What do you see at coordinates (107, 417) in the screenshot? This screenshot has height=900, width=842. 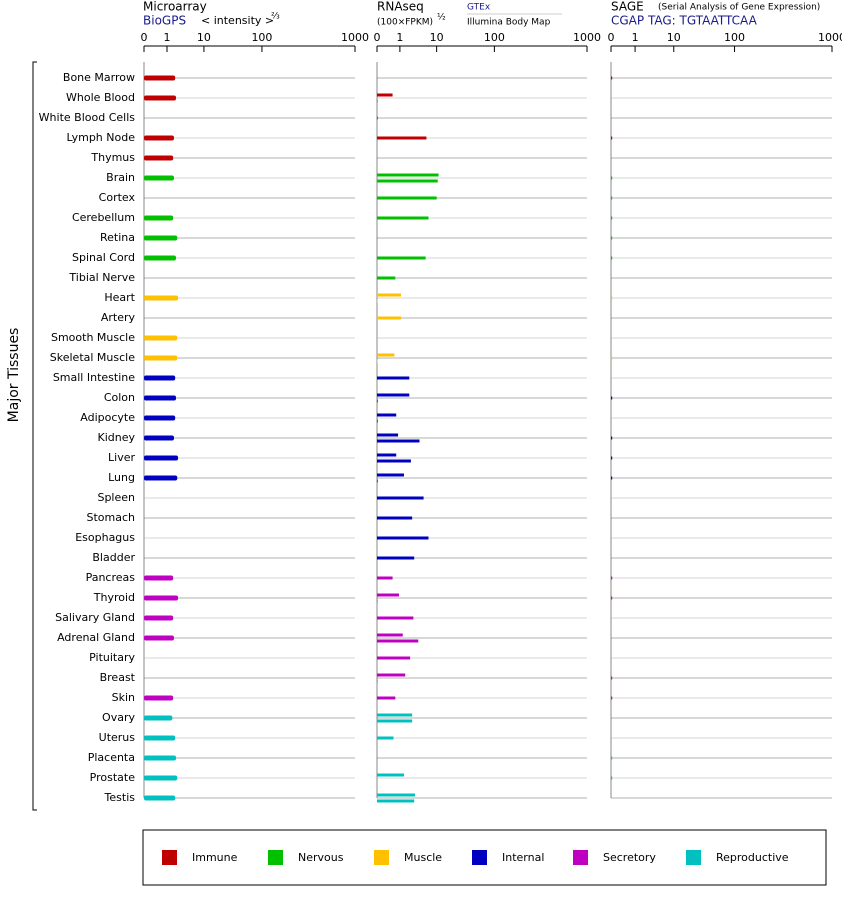 I see `row-label: Adipocyte` at bounding box center [107, 417].